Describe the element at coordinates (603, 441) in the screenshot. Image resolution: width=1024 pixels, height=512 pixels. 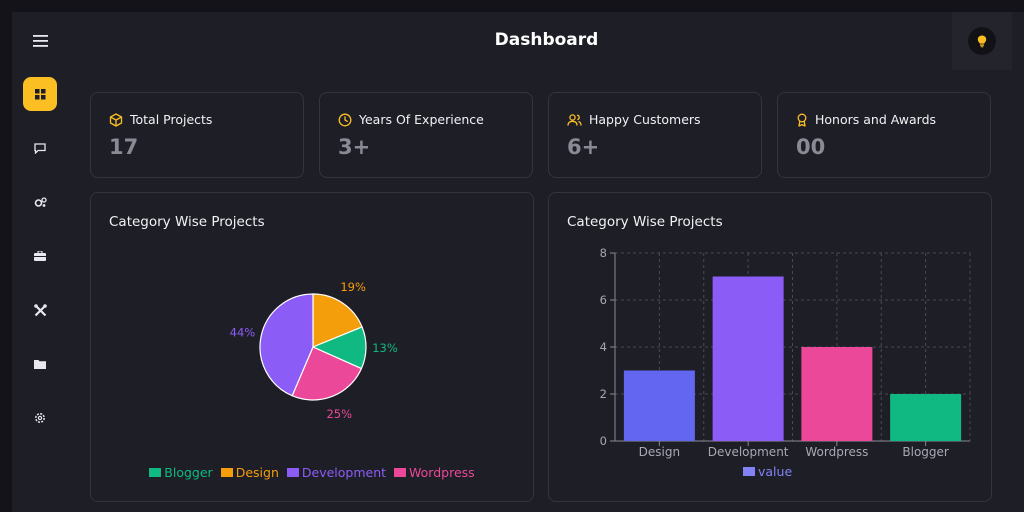
I see `y-tick-label: 0` at that location.